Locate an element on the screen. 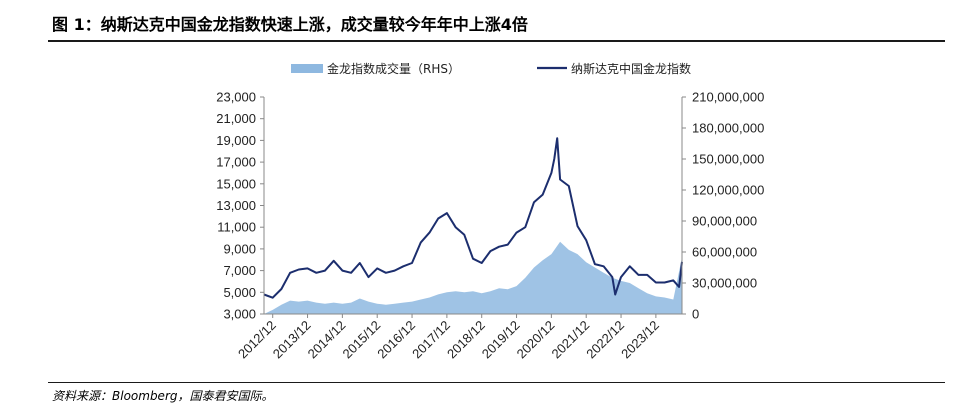  x-tick-label: 2021/12 is located at coordinates (570, 340).